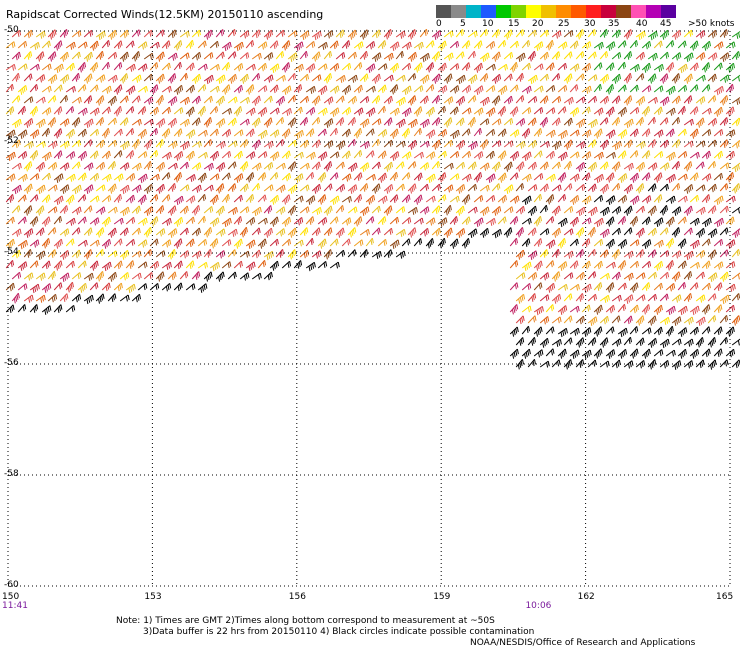 The height and width of the screenshot is (650, 740). What do you see at coordinates (666, 24) in the screenshot?
I see `legend-label: 45` at bounding box center [666, 24].